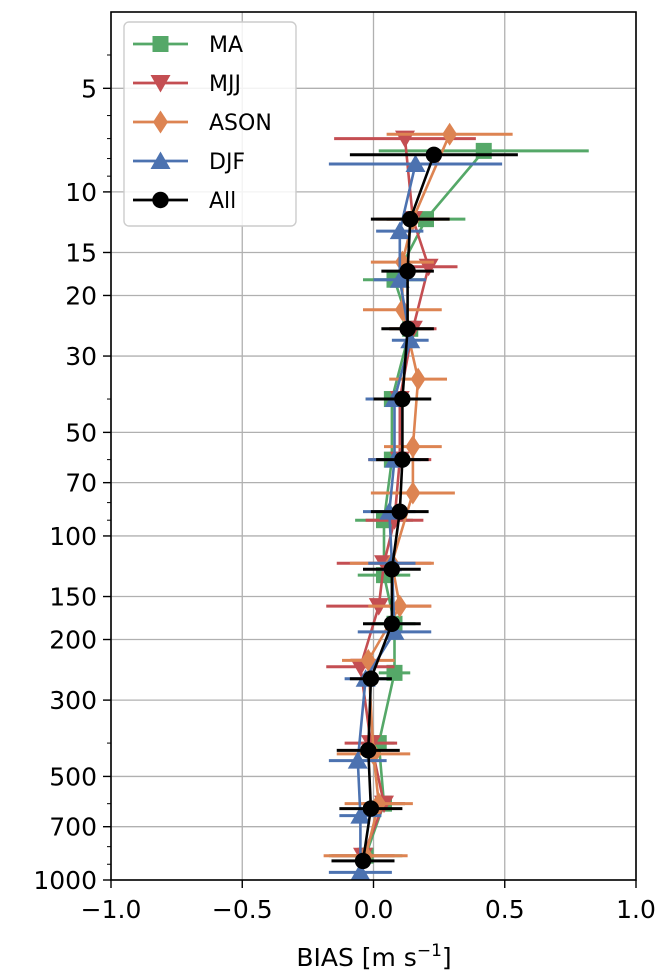  Describe the element at coordinates (242, 909) in the screenshot. I see `x-tick-label: −0.5` at that location.